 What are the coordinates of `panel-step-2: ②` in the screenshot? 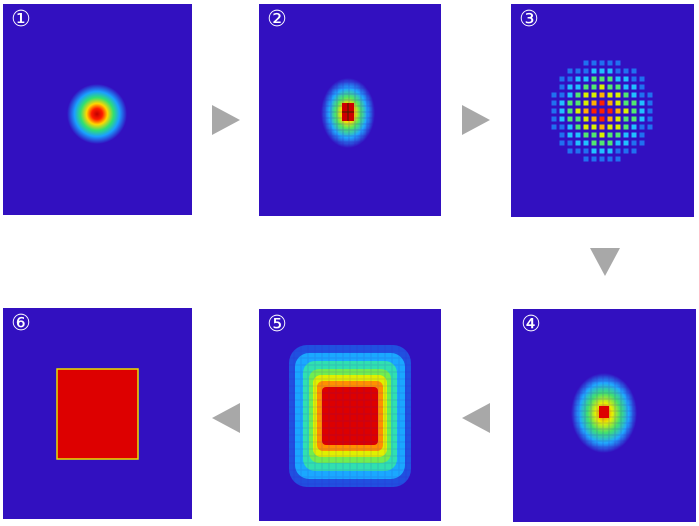 It's located at (350, 110).